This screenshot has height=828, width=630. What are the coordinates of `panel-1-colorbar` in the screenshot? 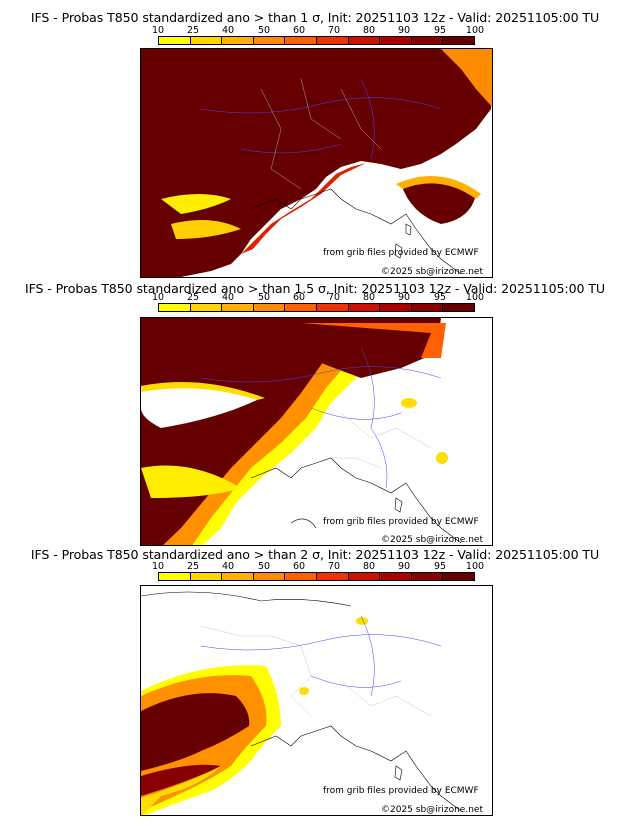 It's located at (316, 40).